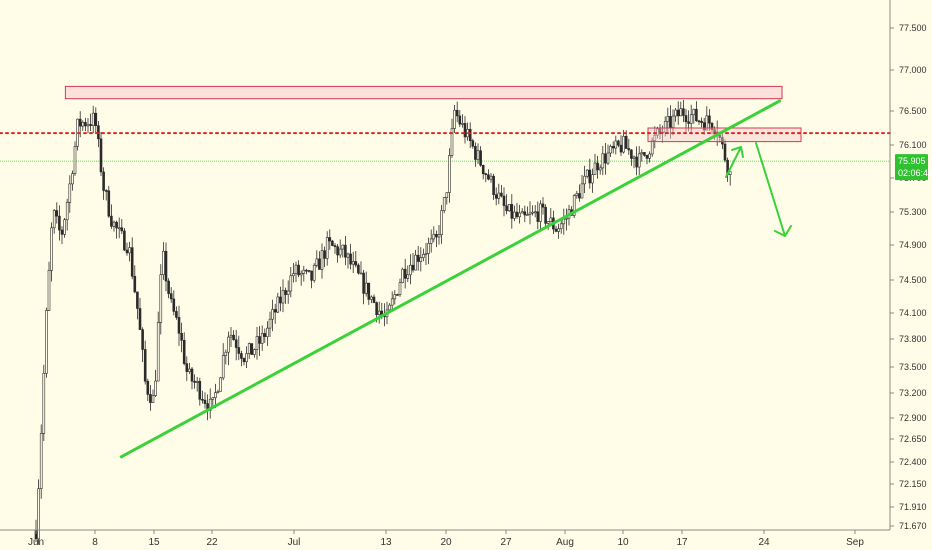 This screenshot has height=550, width=932. What do you see at coordinates (724, 135) in the screenshot?
I see `support-zone` at bounding box center [724, 135].